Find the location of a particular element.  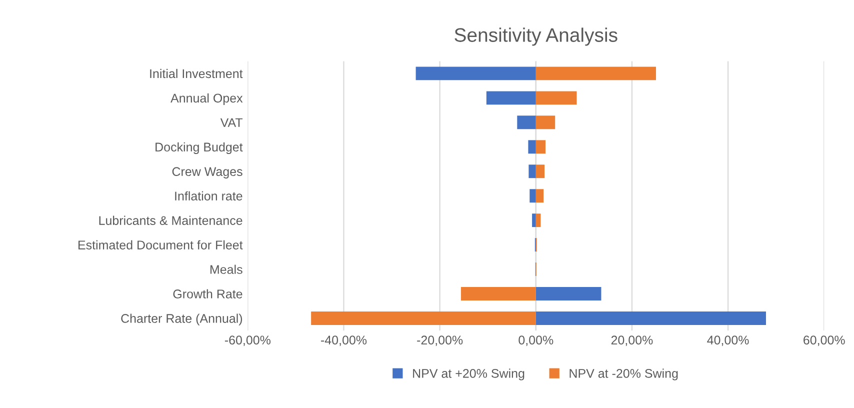

y-tick-label: Growth Rate is located at coordinates (207, 293).